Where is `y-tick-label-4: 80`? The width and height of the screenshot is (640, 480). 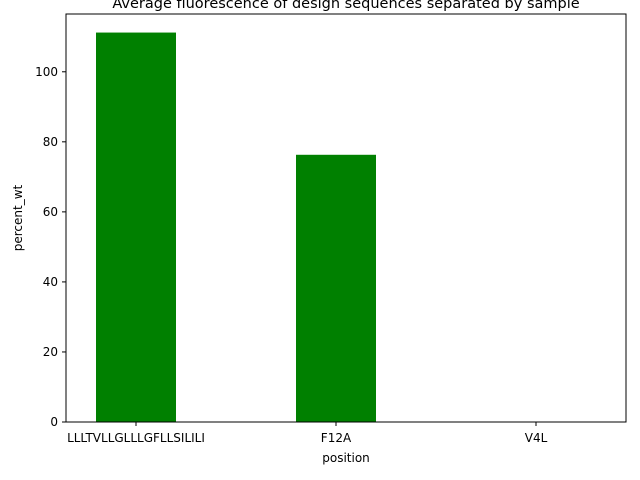
y-tick-label-4: 80 is located at coordinates (50, 142).